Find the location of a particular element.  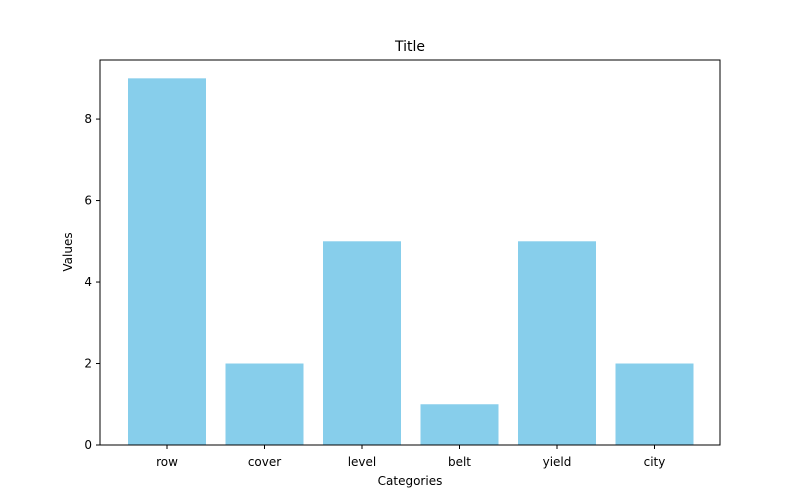

x-tick-label: level is located at coordinates (362, 462).